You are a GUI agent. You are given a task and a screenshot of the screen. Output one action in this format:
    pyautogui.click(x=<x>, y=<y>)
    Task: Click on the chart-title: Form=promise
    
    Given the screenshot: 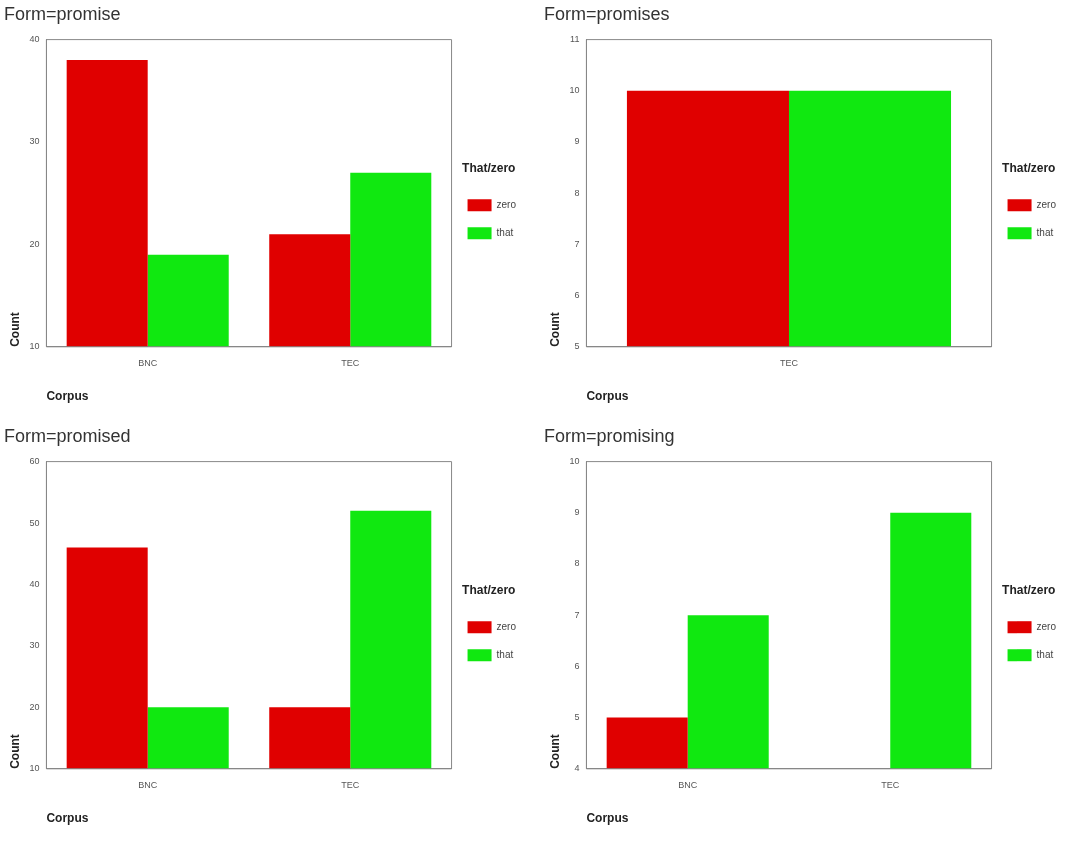 What is the action you would take?
    pyautogui.click(x=62, y=13)
    